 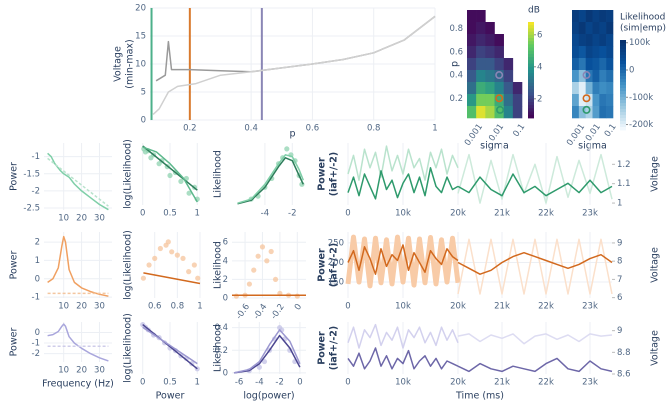 What do you see at coordinates (336, 243) in the screenshot?
I see `y-tick-label: 250` at bounding box center [336, 243].